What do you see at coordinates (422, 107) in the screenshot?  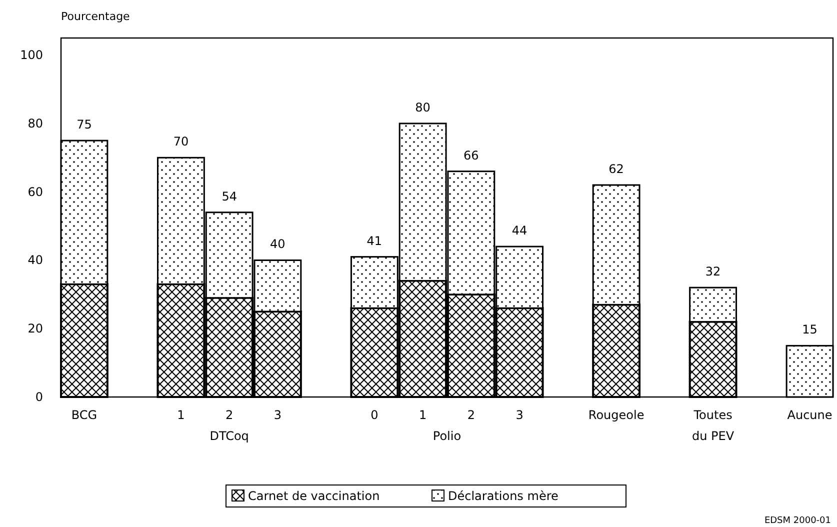 I see `total-label: 80` at bounding box center [422, 107].